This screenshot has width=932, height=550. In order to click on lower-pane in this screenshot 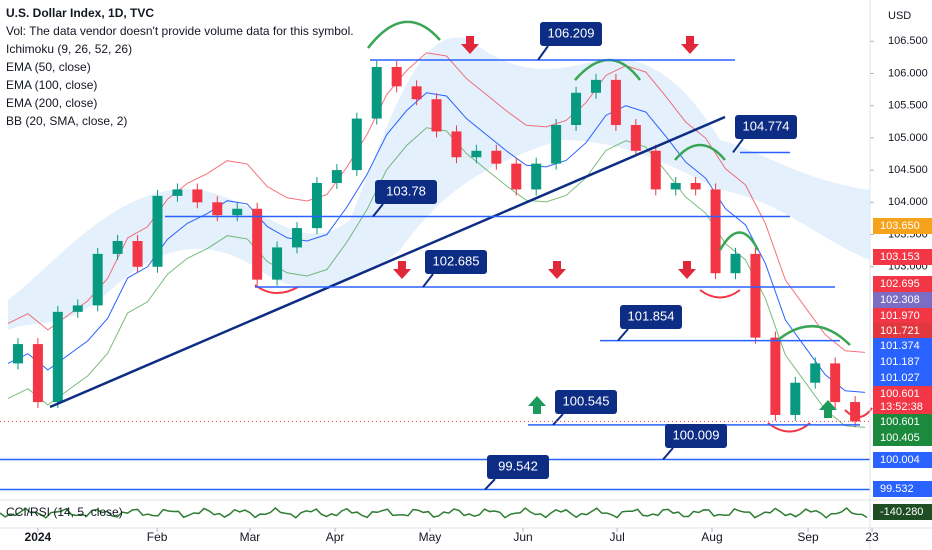, I will do `click(435, 514)`.